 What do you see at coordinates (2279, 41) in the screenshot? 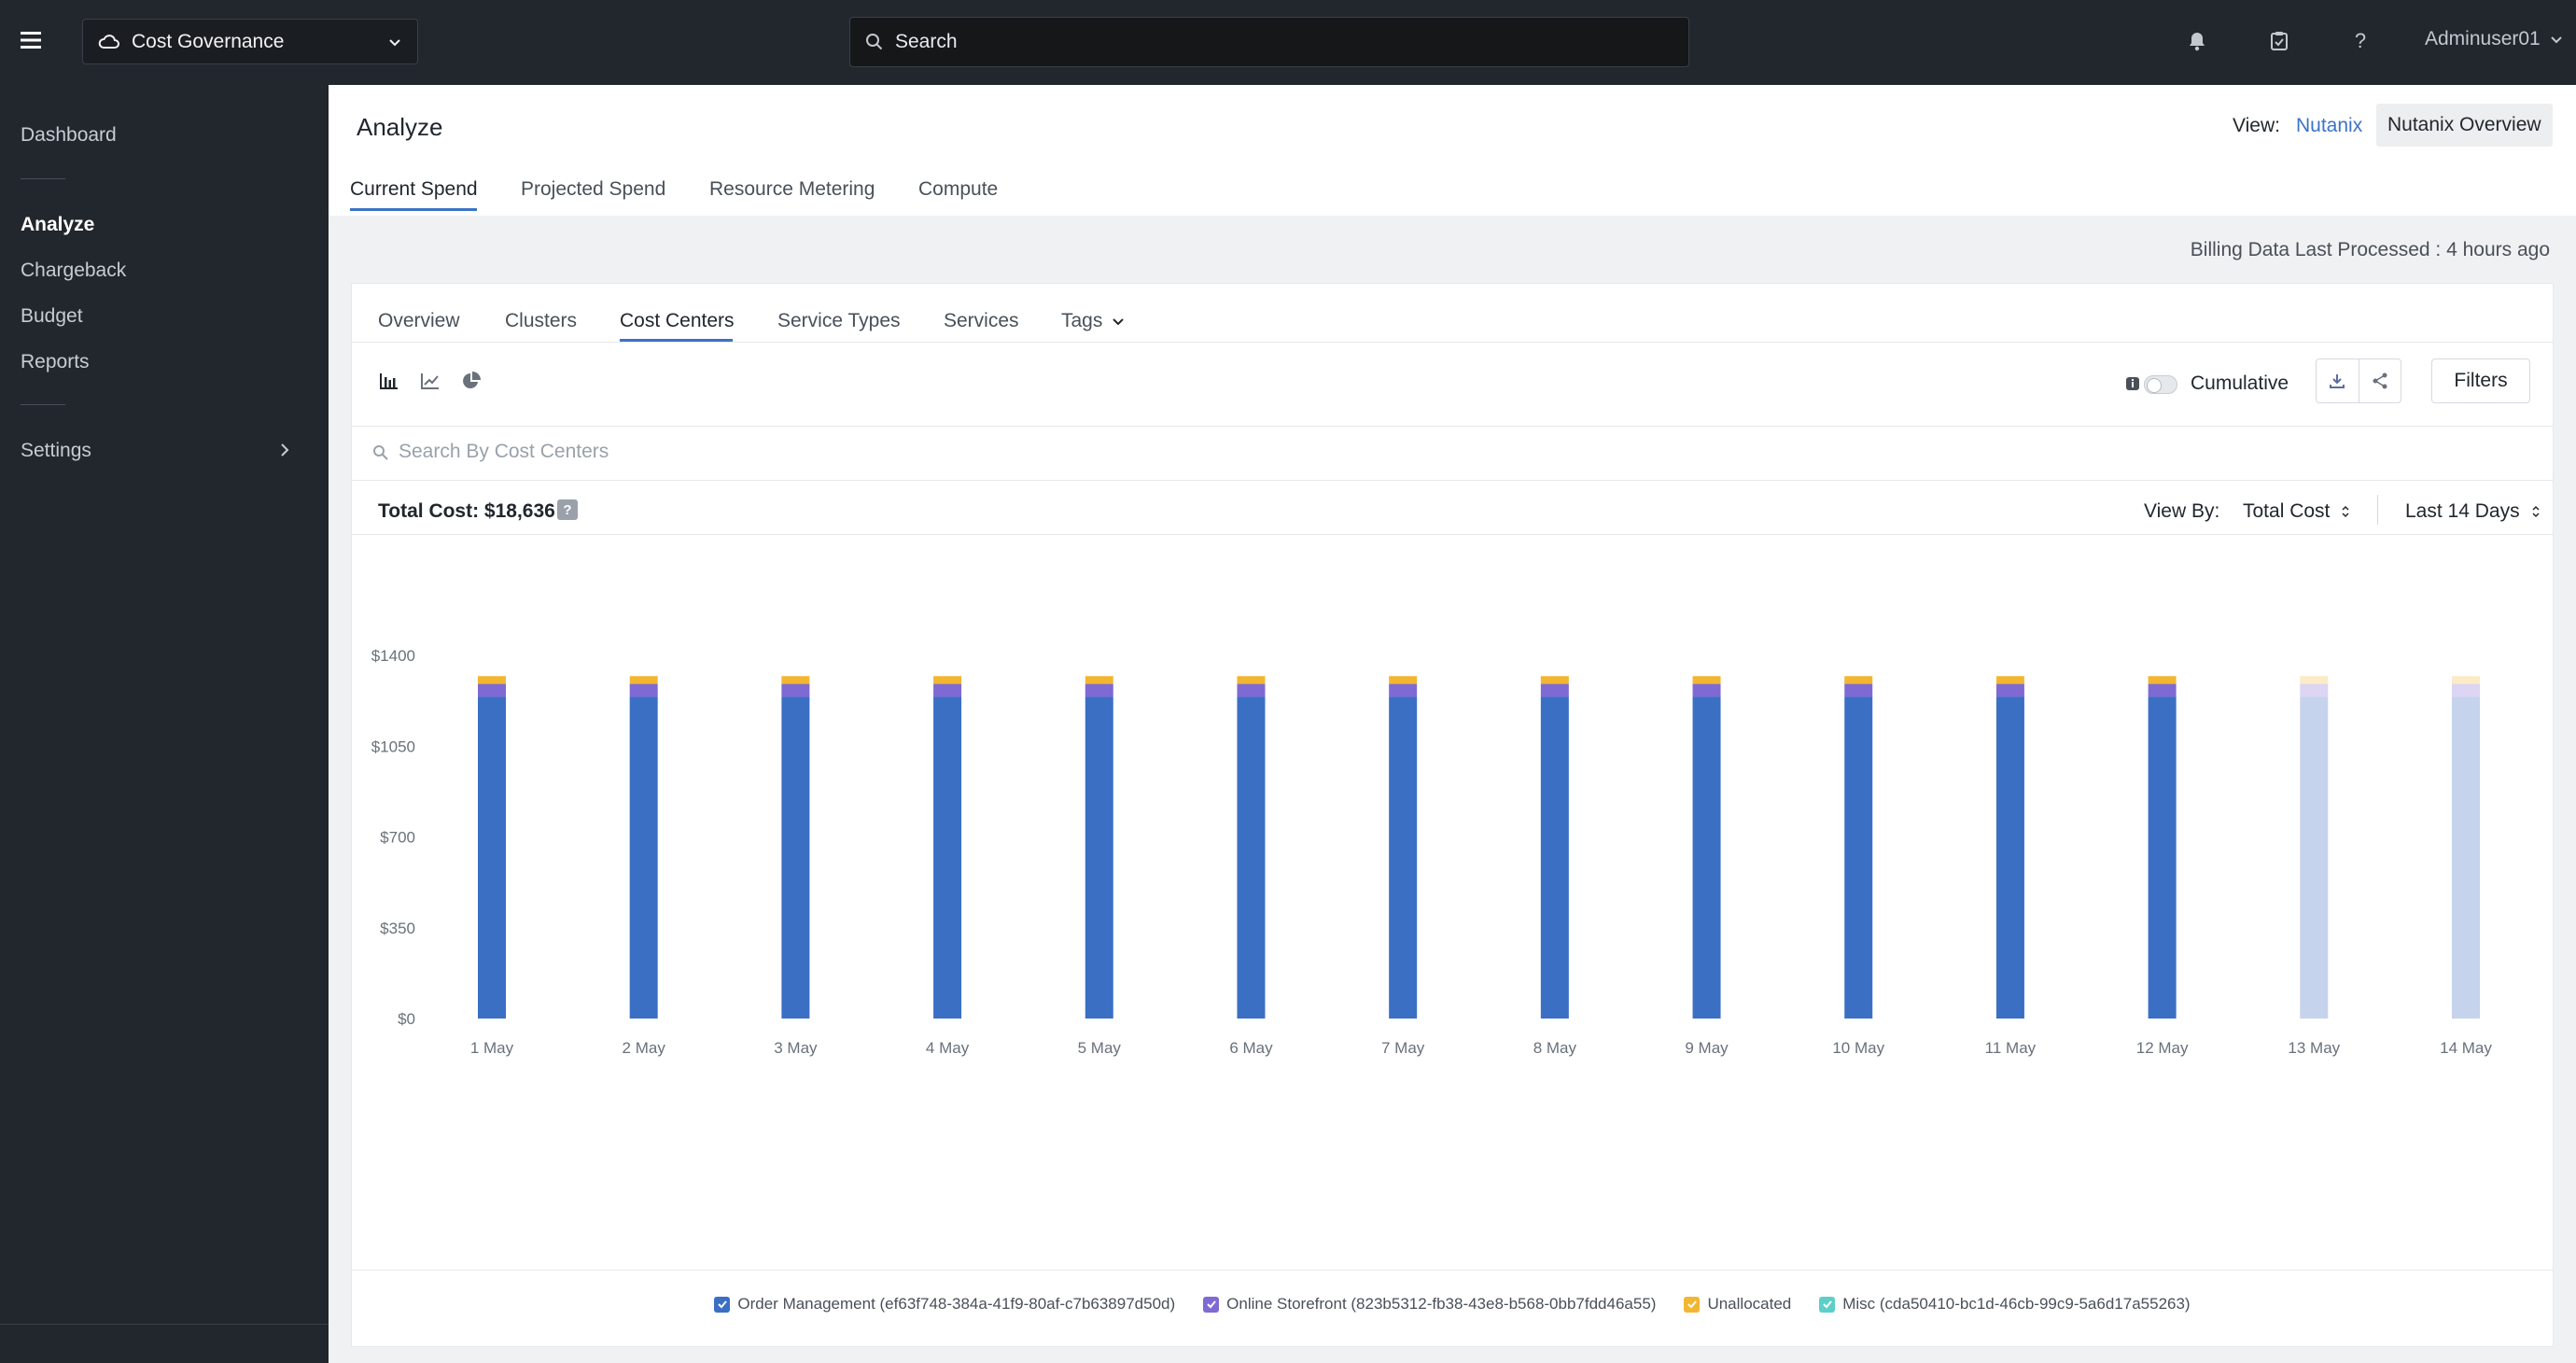
I see `clipboard-check-icon` at bounding box center [2279, 41].